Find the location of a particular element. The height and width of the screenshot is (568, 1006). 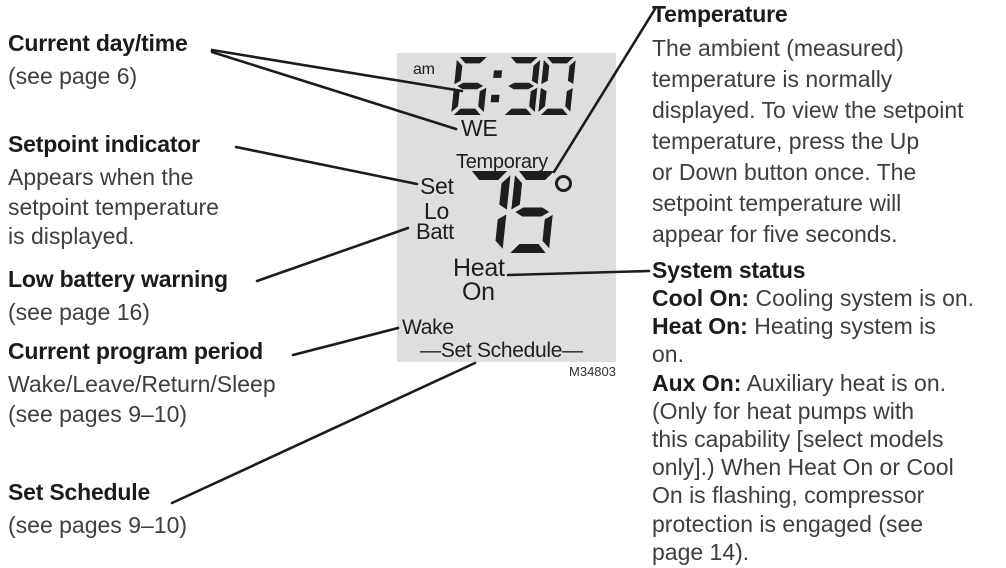

callout-heading: Setpoint indicator is located at coordinates (104, 144).